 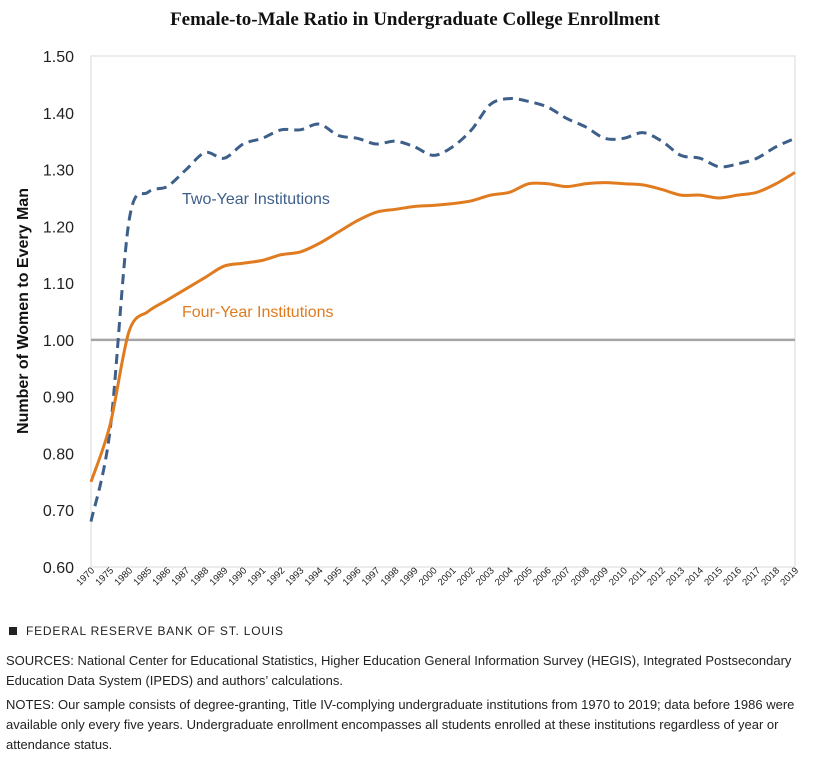 I want to click on series-label-four-year: Four-Year Institutions, so click(x=257, y=312).